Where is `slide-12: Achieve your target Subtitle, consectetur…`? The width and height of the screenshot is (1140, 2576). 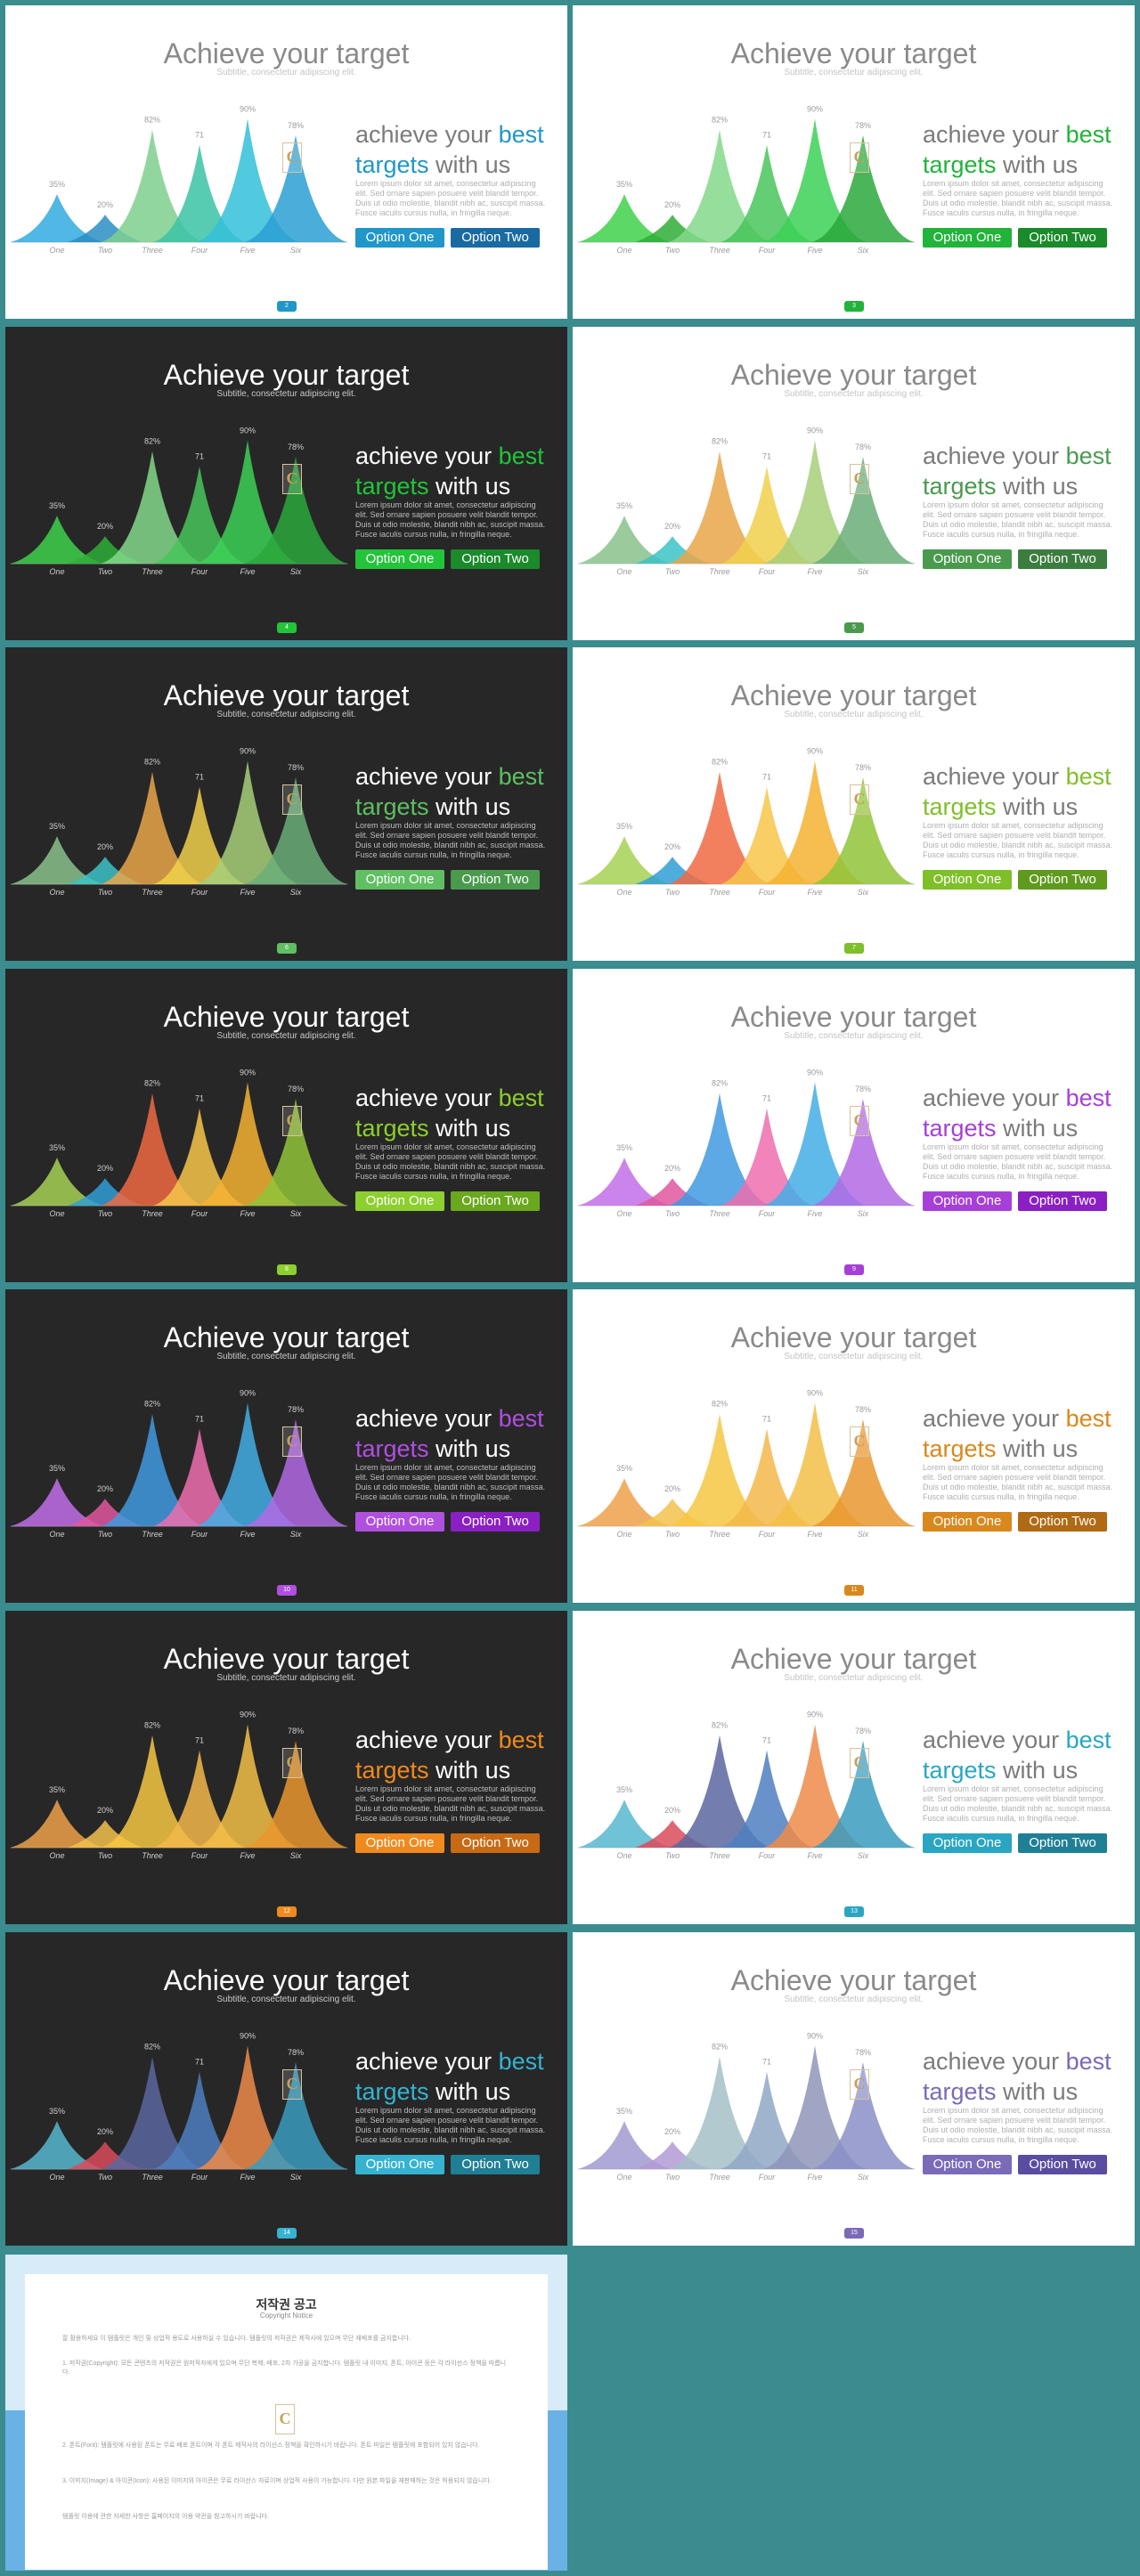 slide-12: Achieve your target Subtitle, consectetur… is located at coordinates (286, 1767).